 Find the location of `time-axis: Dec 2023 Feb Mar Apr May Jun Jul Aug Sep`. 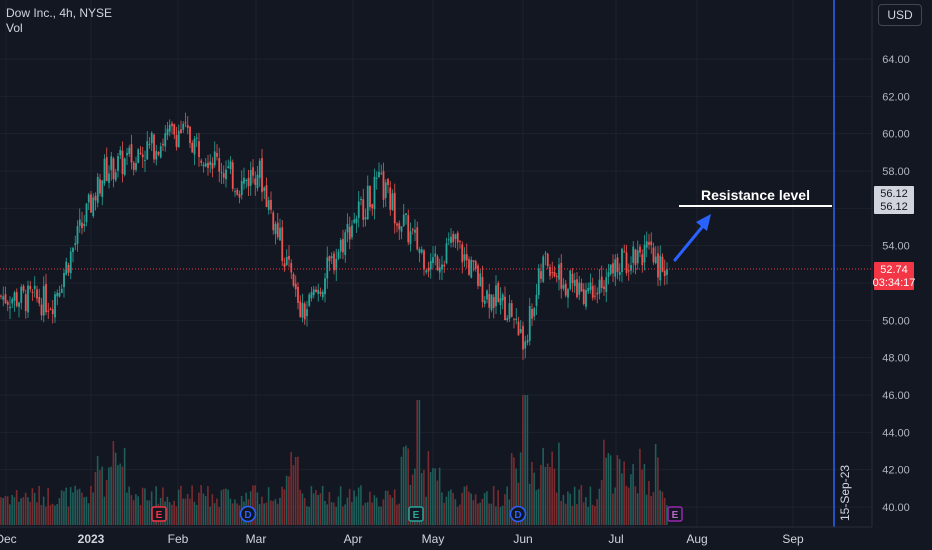

time-axis: Dec 2023 Feb Mar Apr May Jun Jul Aug Sep is located at coordinates (402, 539).